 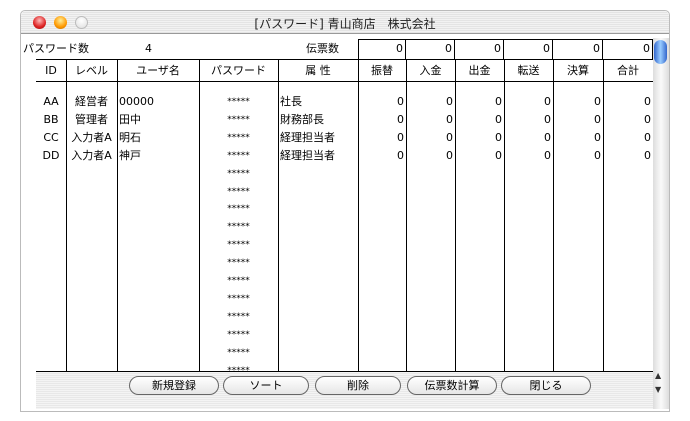 I want to click on cell-total: 0, so click(x=647, y=101).